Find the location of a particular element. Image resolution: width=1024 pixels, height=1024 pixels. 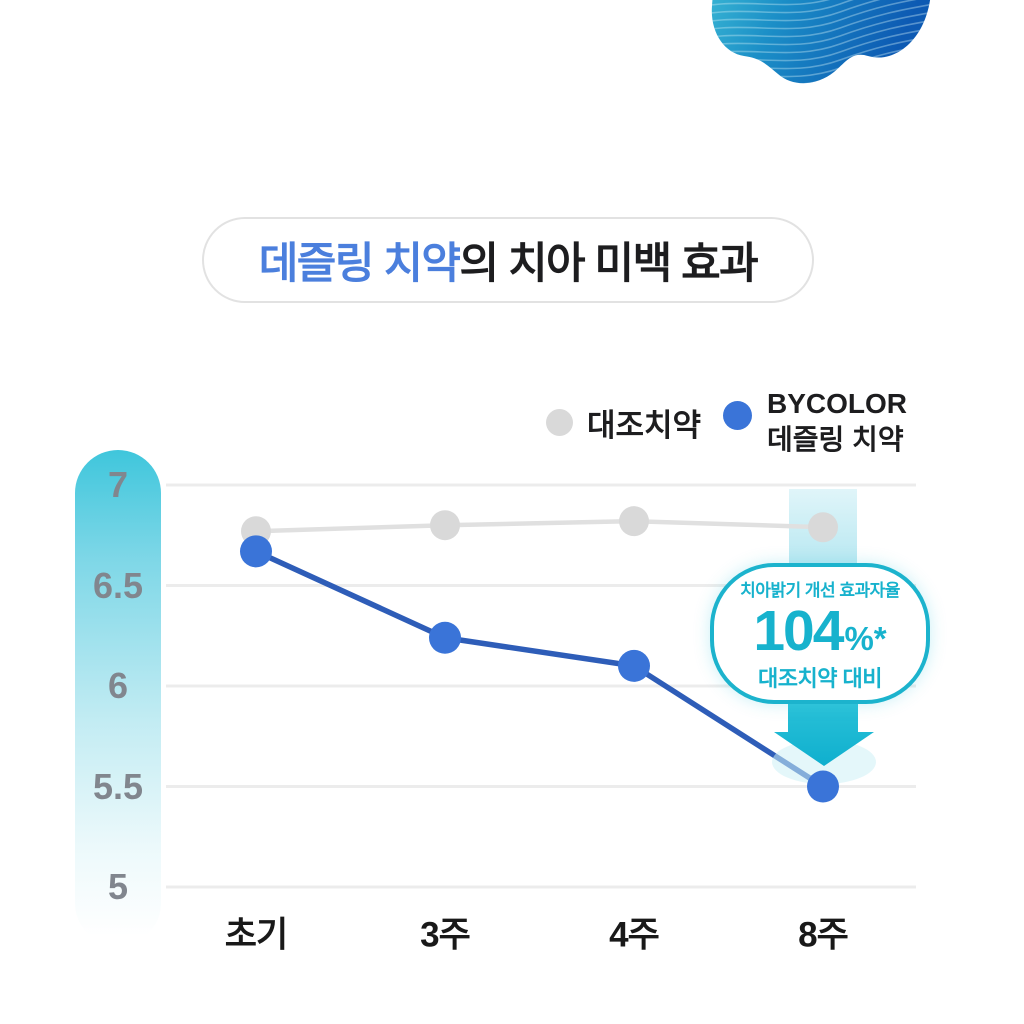

wave-blob-graphic is located at coordinates (816, 59).